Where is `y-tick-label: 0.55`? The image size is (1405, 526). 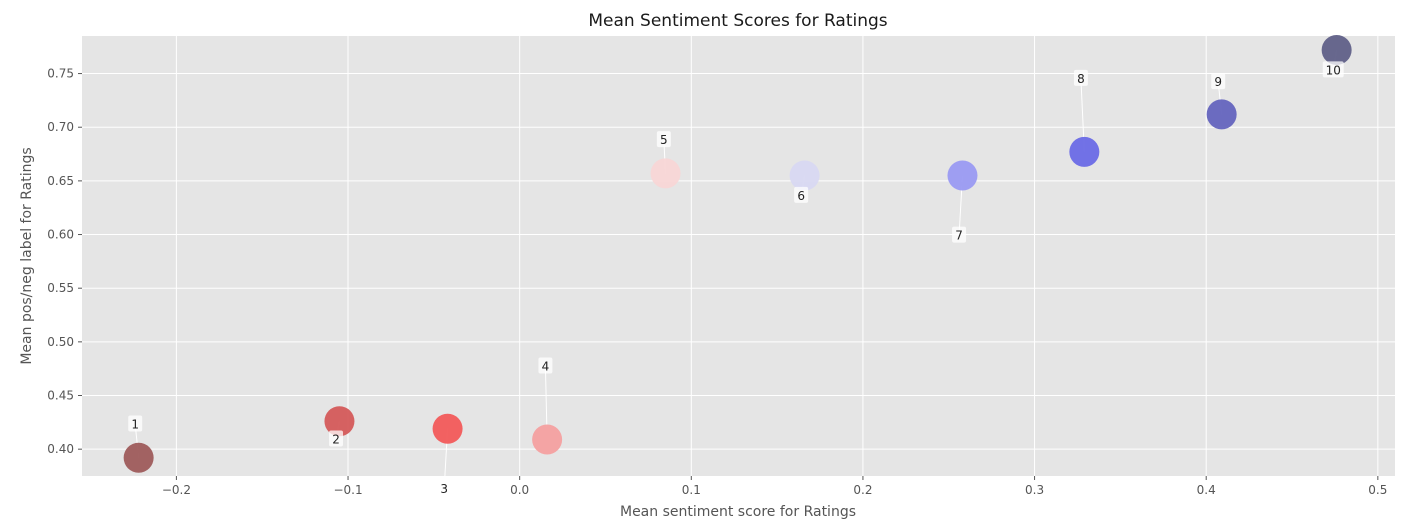
y-tick-label: 0.55 is located at coordinates (60, 288).